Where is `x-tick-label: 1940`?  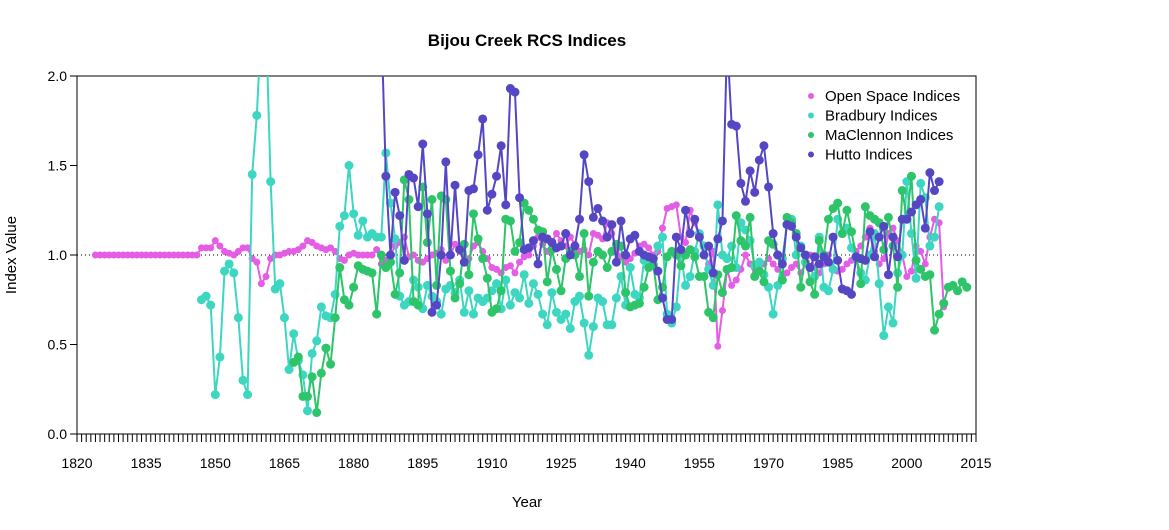 x-tick-label: 1940 is located at coordinates (630, 463).